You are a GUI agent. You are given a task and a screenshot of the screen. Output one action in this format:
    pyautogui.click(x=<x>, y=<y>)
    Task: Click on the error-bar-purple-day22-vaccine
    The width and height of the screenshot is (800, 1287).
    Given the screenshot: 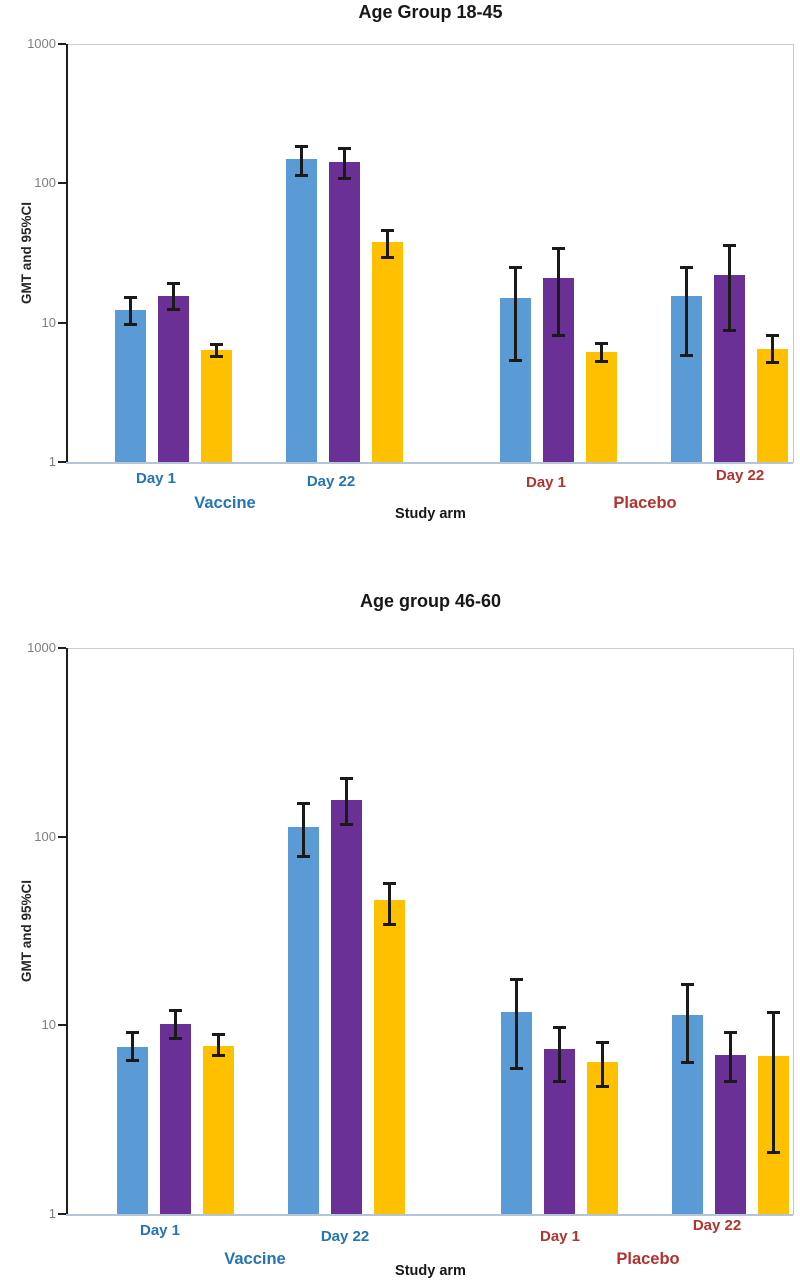 What is the action you would take?
    pyautogui.click(x=346, y=801)
    